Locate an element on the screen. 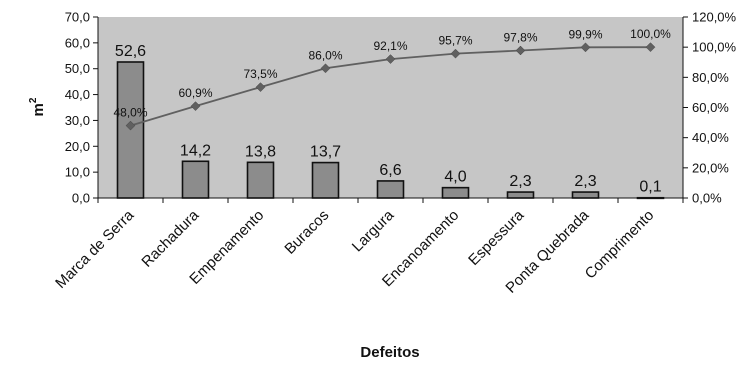 Image resolution: width=748 pixels, height=365 pixels. left-tick-label: 60,0 is located at coordinates (77, 42).